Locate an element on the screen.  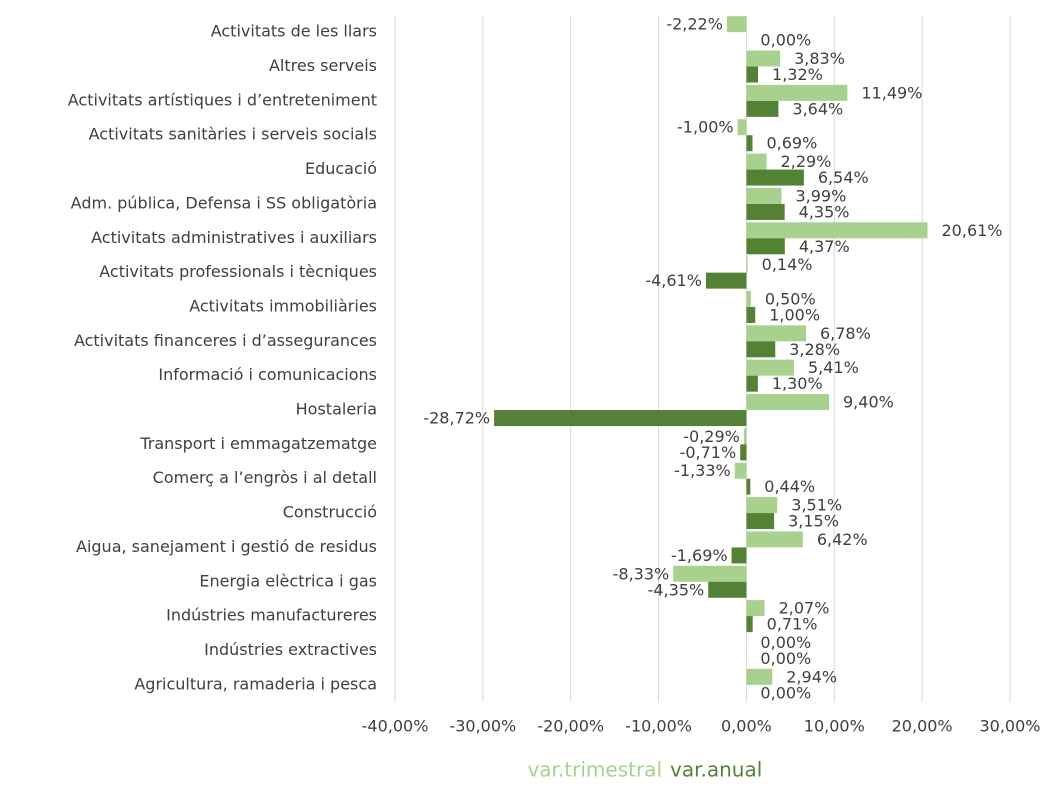
y-tick-label: Transport i emmagatzematge is located at coordinates (258, 443).